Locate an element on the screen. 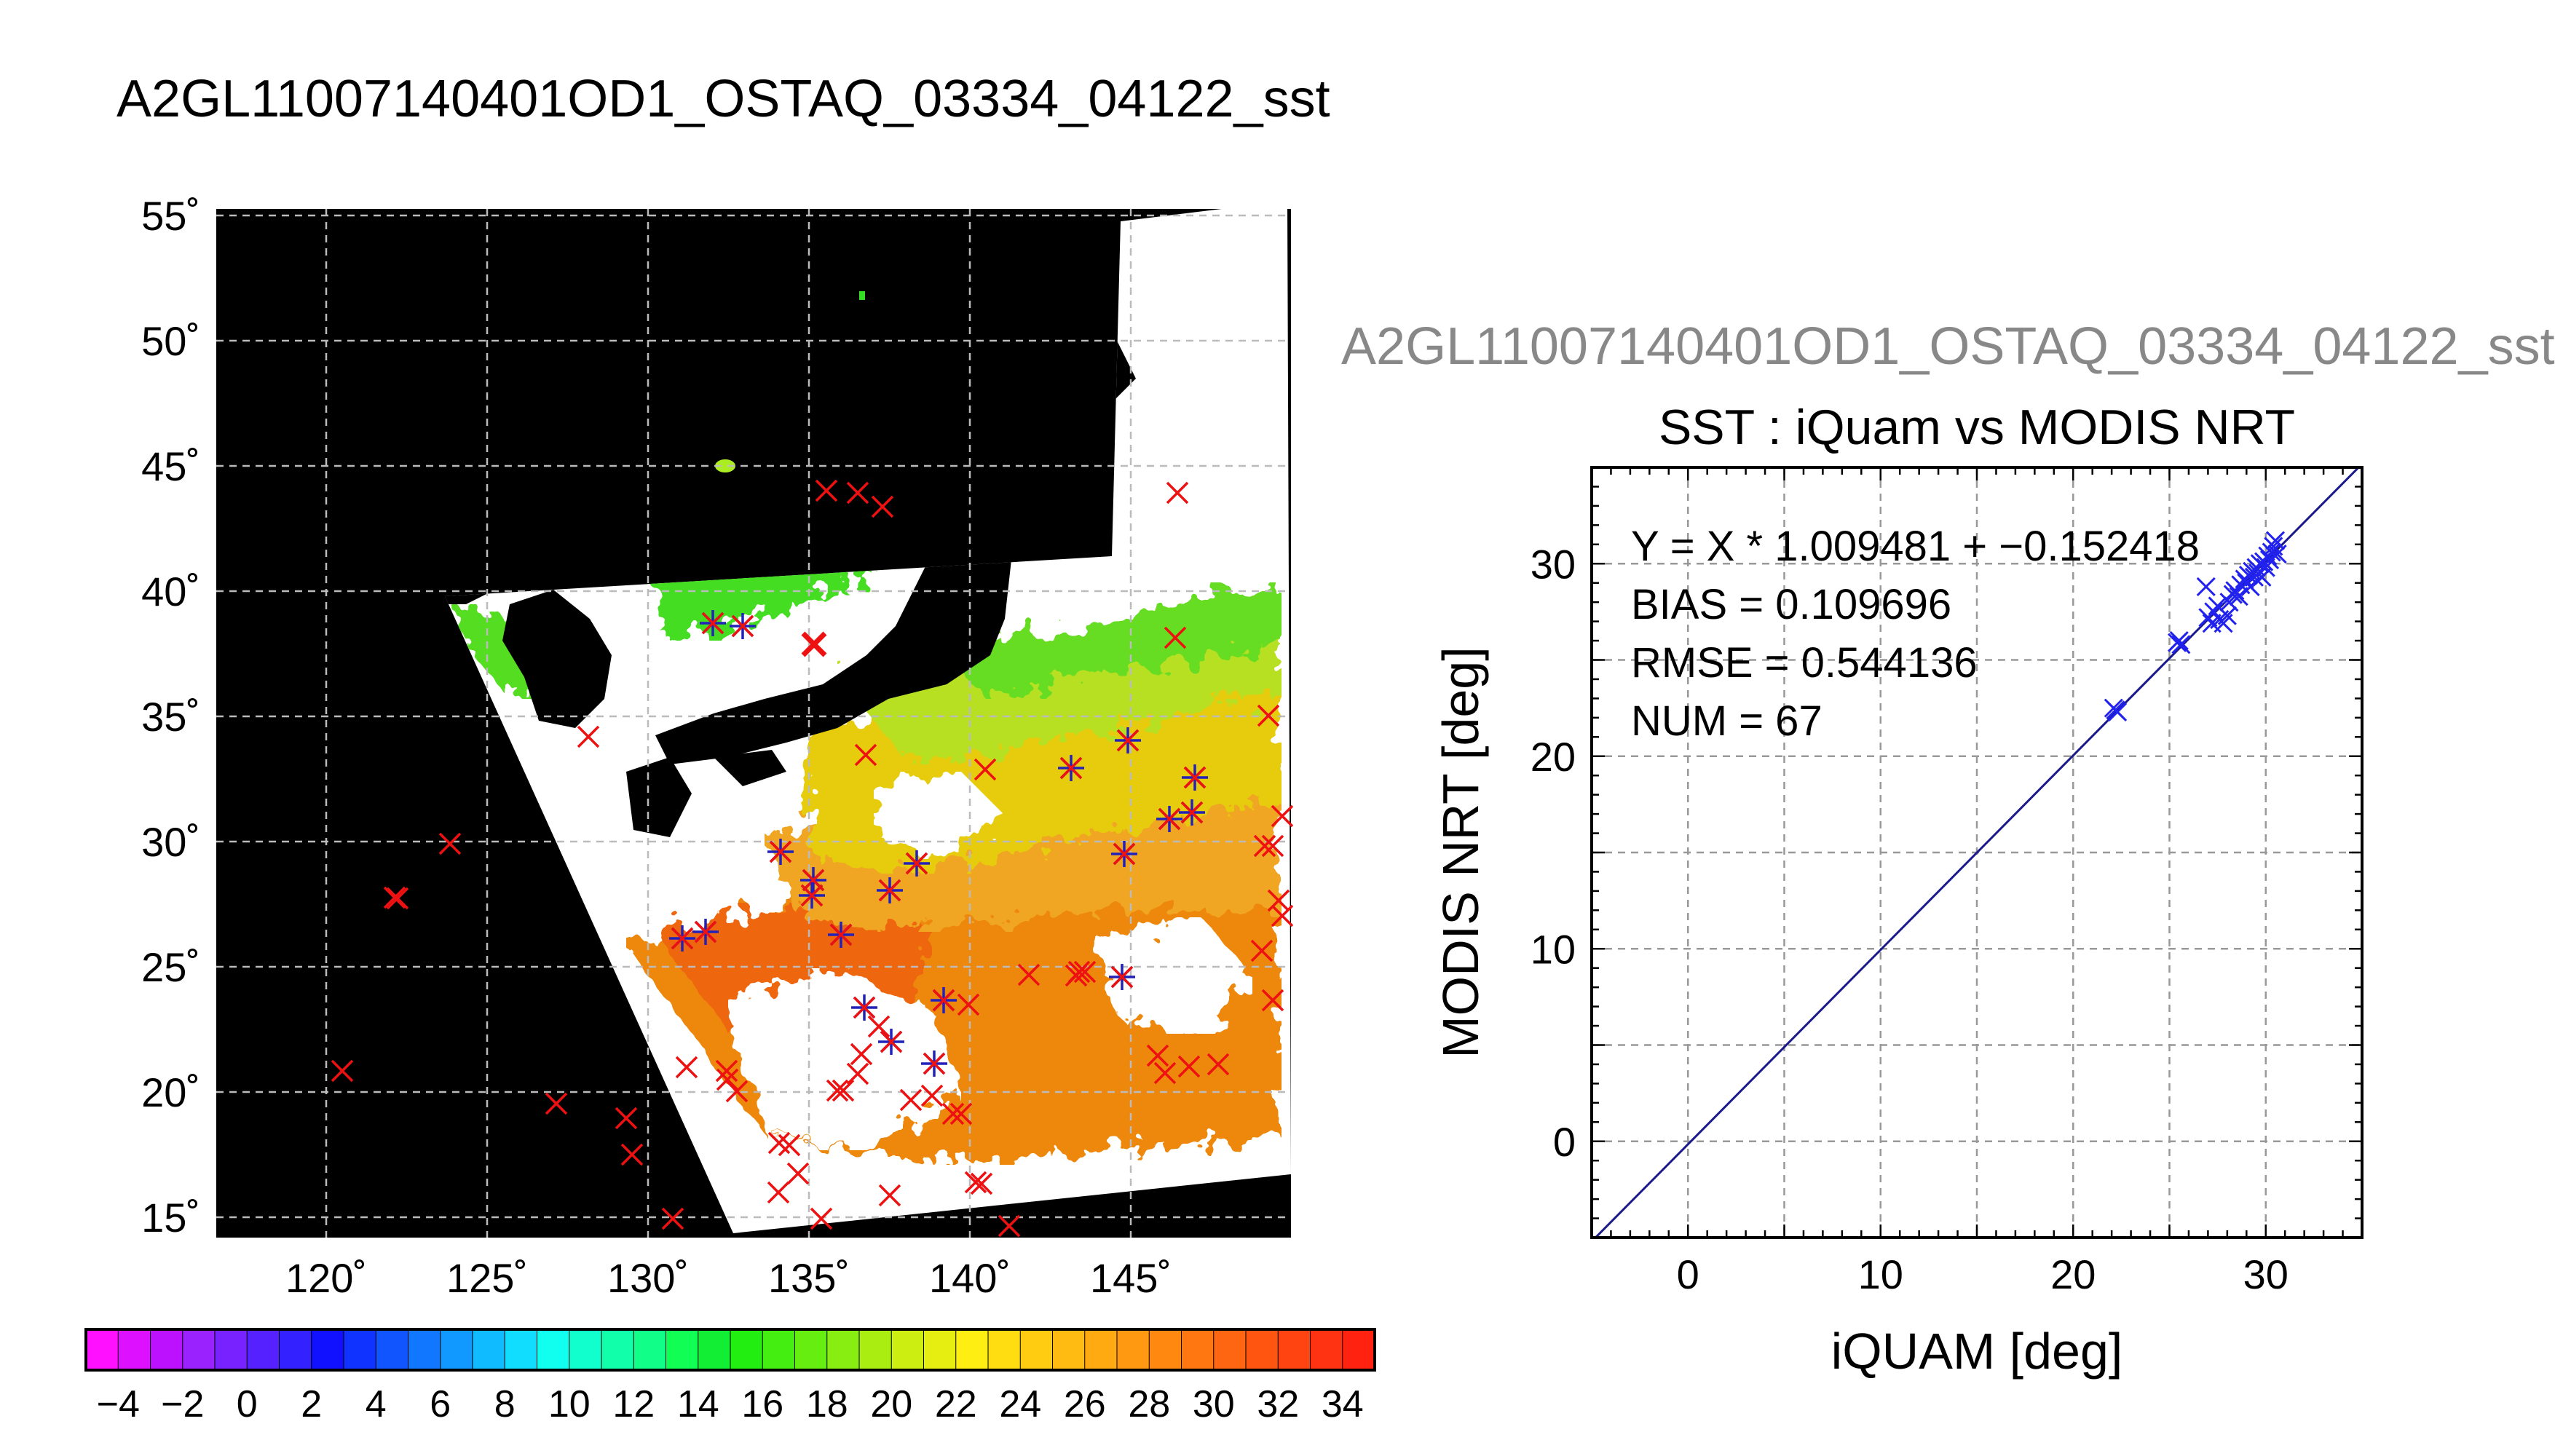 The height and width of the screenshot is (1456, 2555). stats-bias: BIAS = 0.109696 is located at coordinates (1791, 604).